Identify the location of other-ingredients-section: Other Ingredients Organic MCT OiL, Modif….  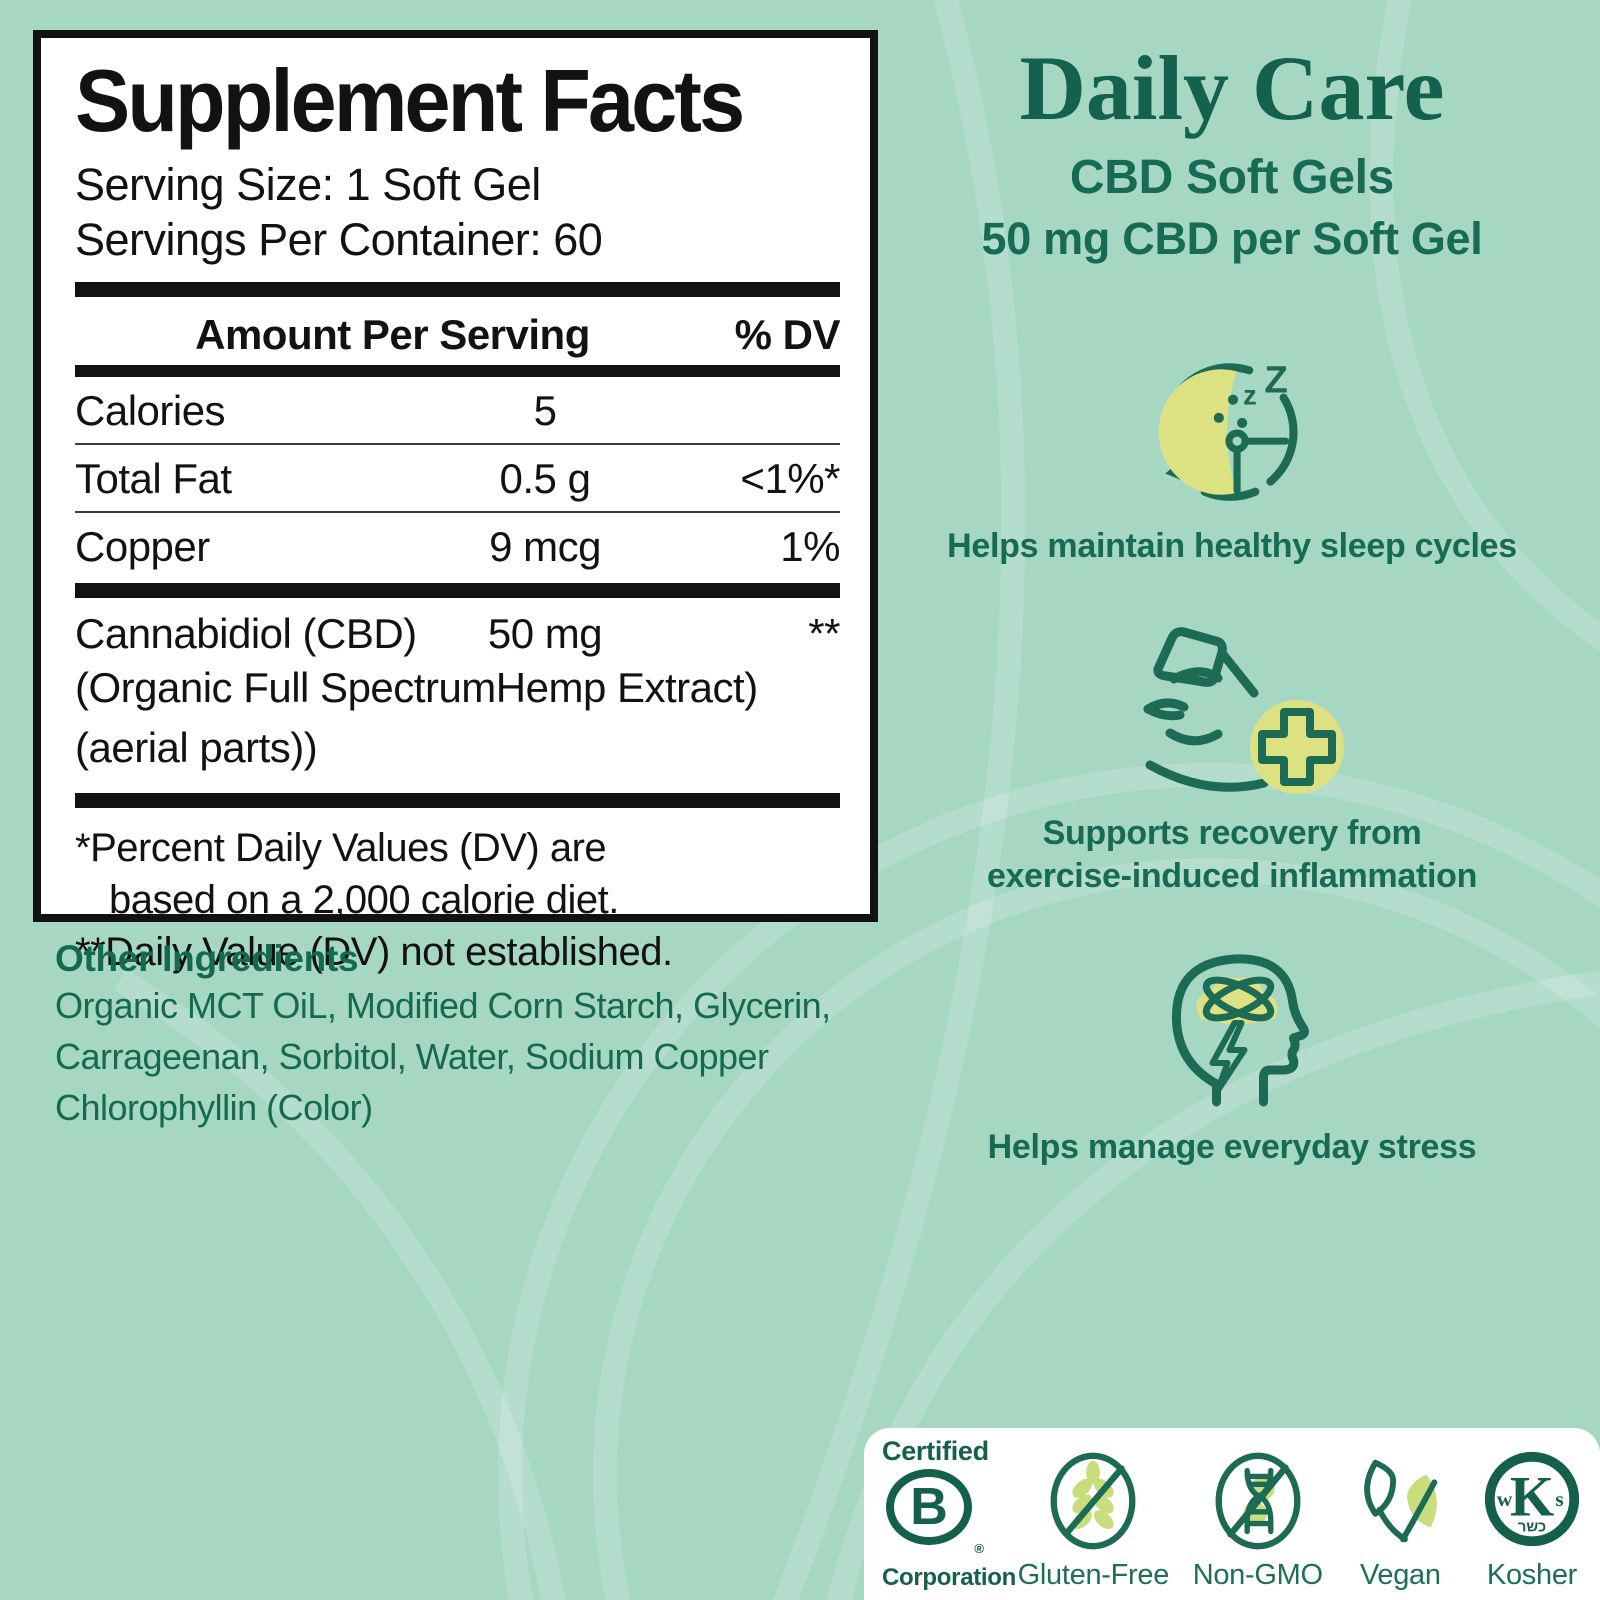
(465, 1035).